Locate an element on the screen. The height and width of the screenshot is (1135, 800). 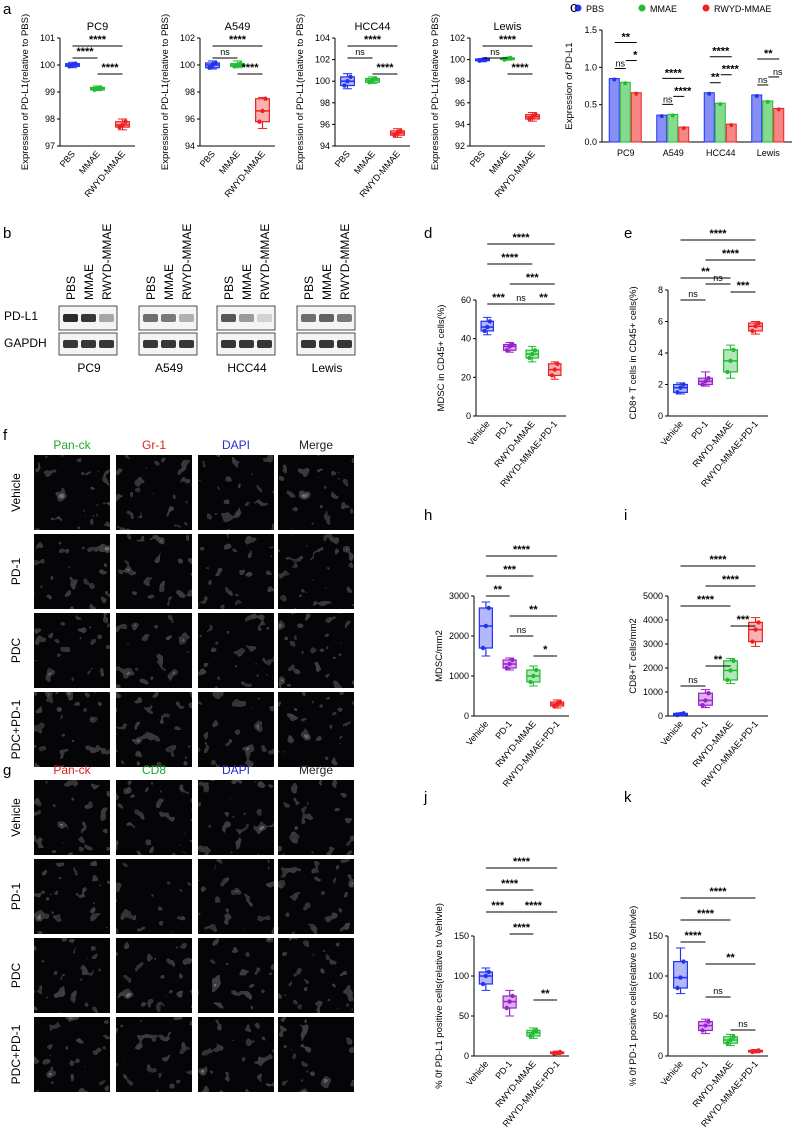
panel-a-1-x-tick-label: MMAE is located at coordinates (229, 162).